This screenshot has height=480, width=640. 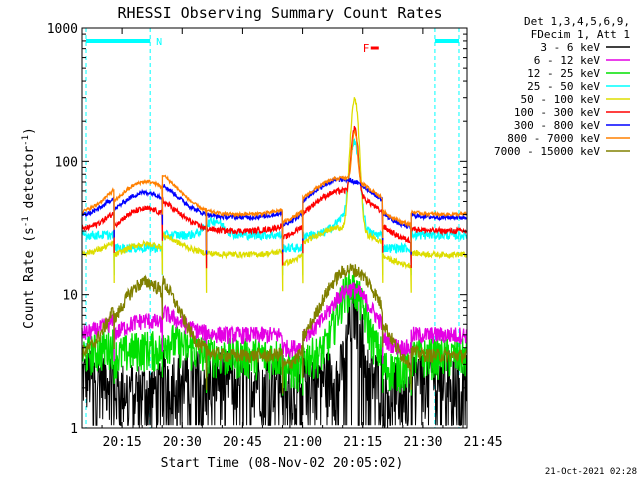 I want to click on x-tick-label: 21:00, so click(x=302, y=442).